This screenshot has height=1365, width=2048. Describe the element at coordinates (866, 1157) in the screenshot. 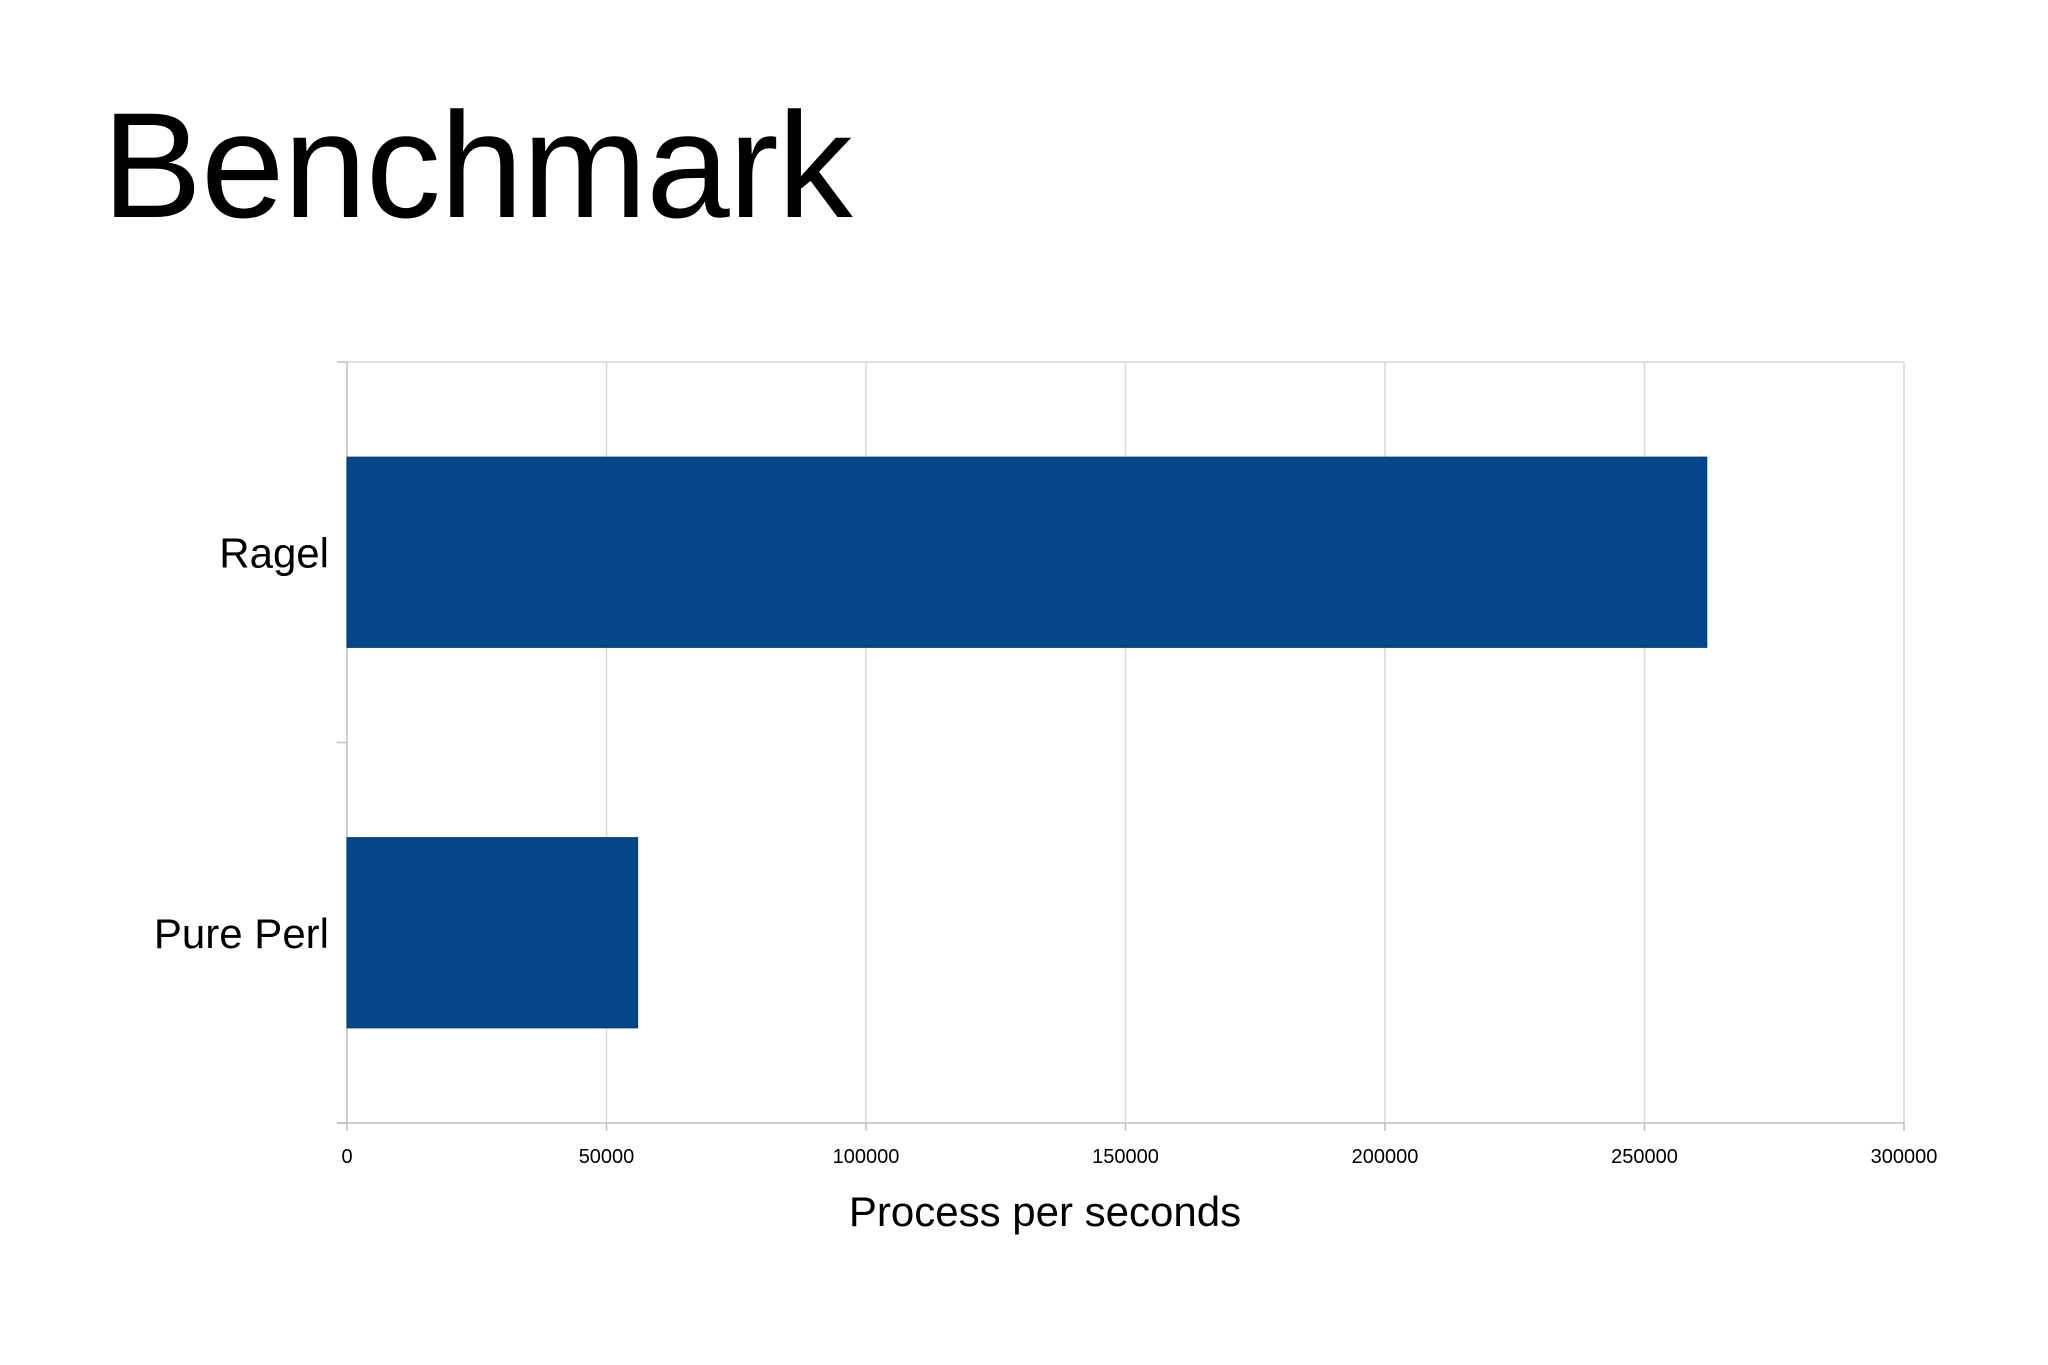

I see `x-tick-label: 100000` at that location.